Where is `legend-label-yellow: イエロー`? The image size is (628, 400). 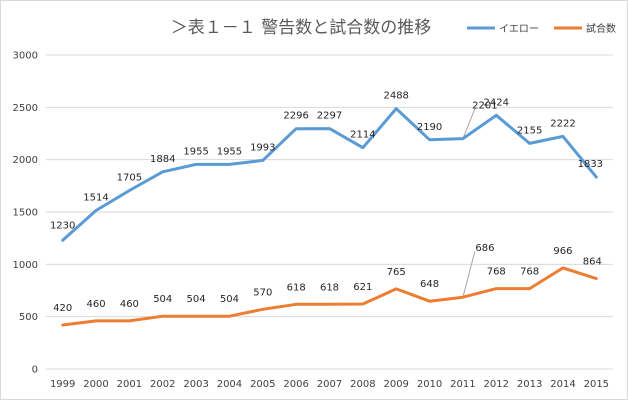 legend-label-yellow: イエロー is located at coordinates (519, 29).